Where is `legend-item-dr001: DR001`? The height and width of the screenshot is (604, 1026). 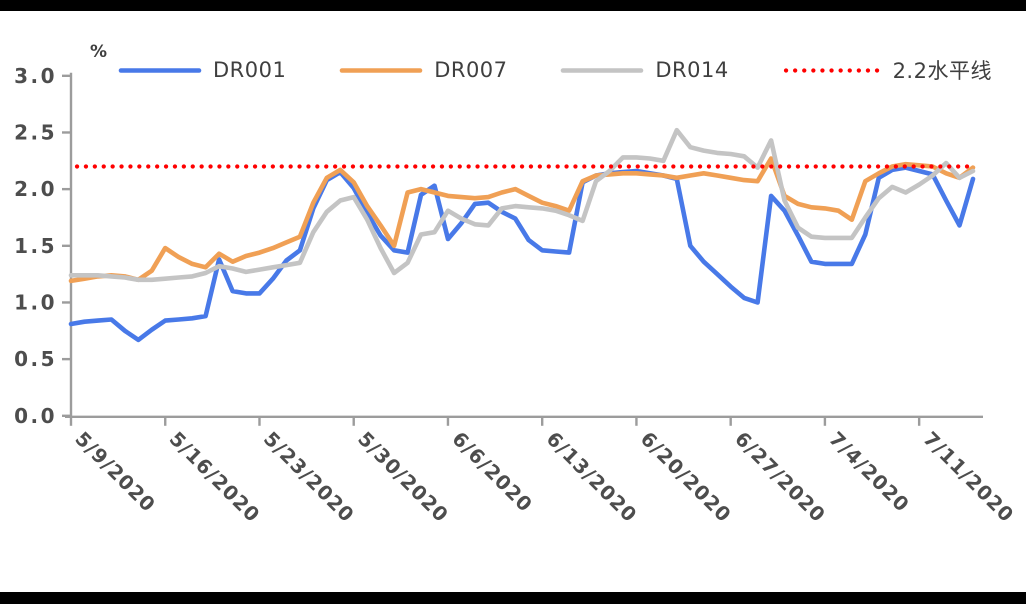 legend-item-dr001: DR001 is located at coordinates (202, 70).